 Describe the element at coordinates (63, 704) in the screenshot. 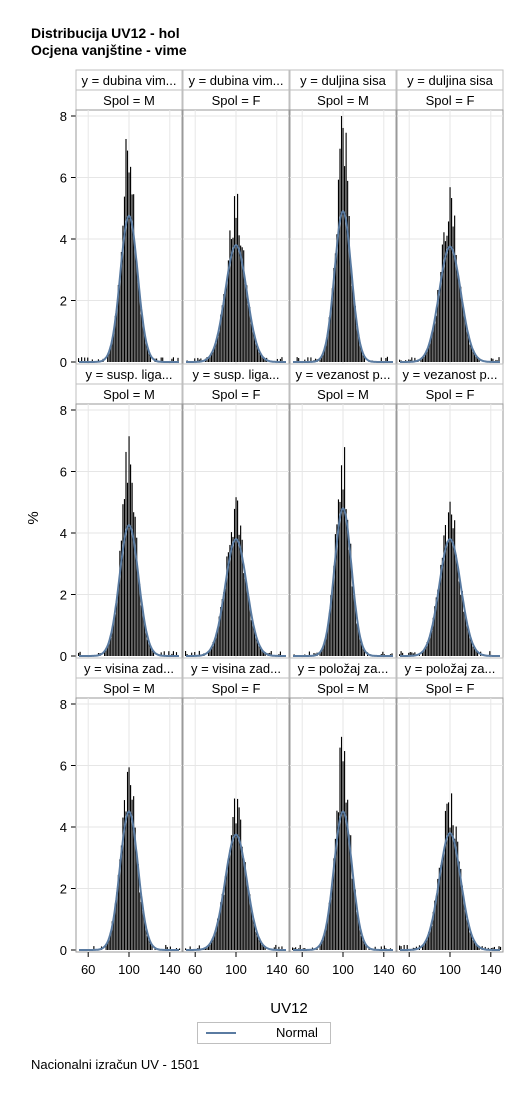

I see `y-tick-label: 8` at that location.